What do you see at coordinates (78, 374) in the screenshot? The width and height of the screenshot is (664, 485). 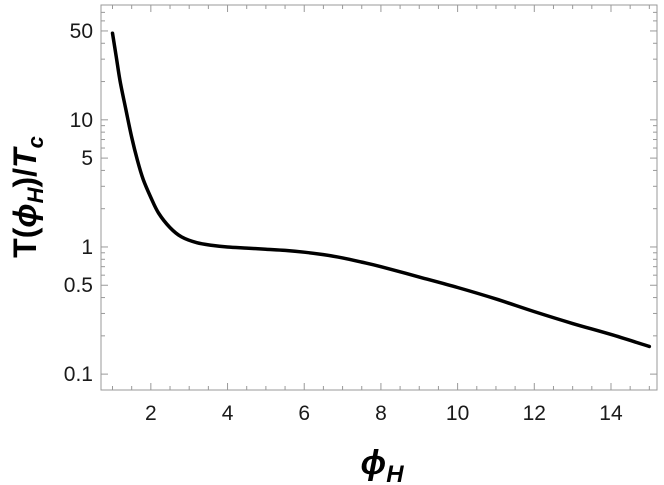 I see `y-tick-label: 0.1` at bounding box center [78, 374].